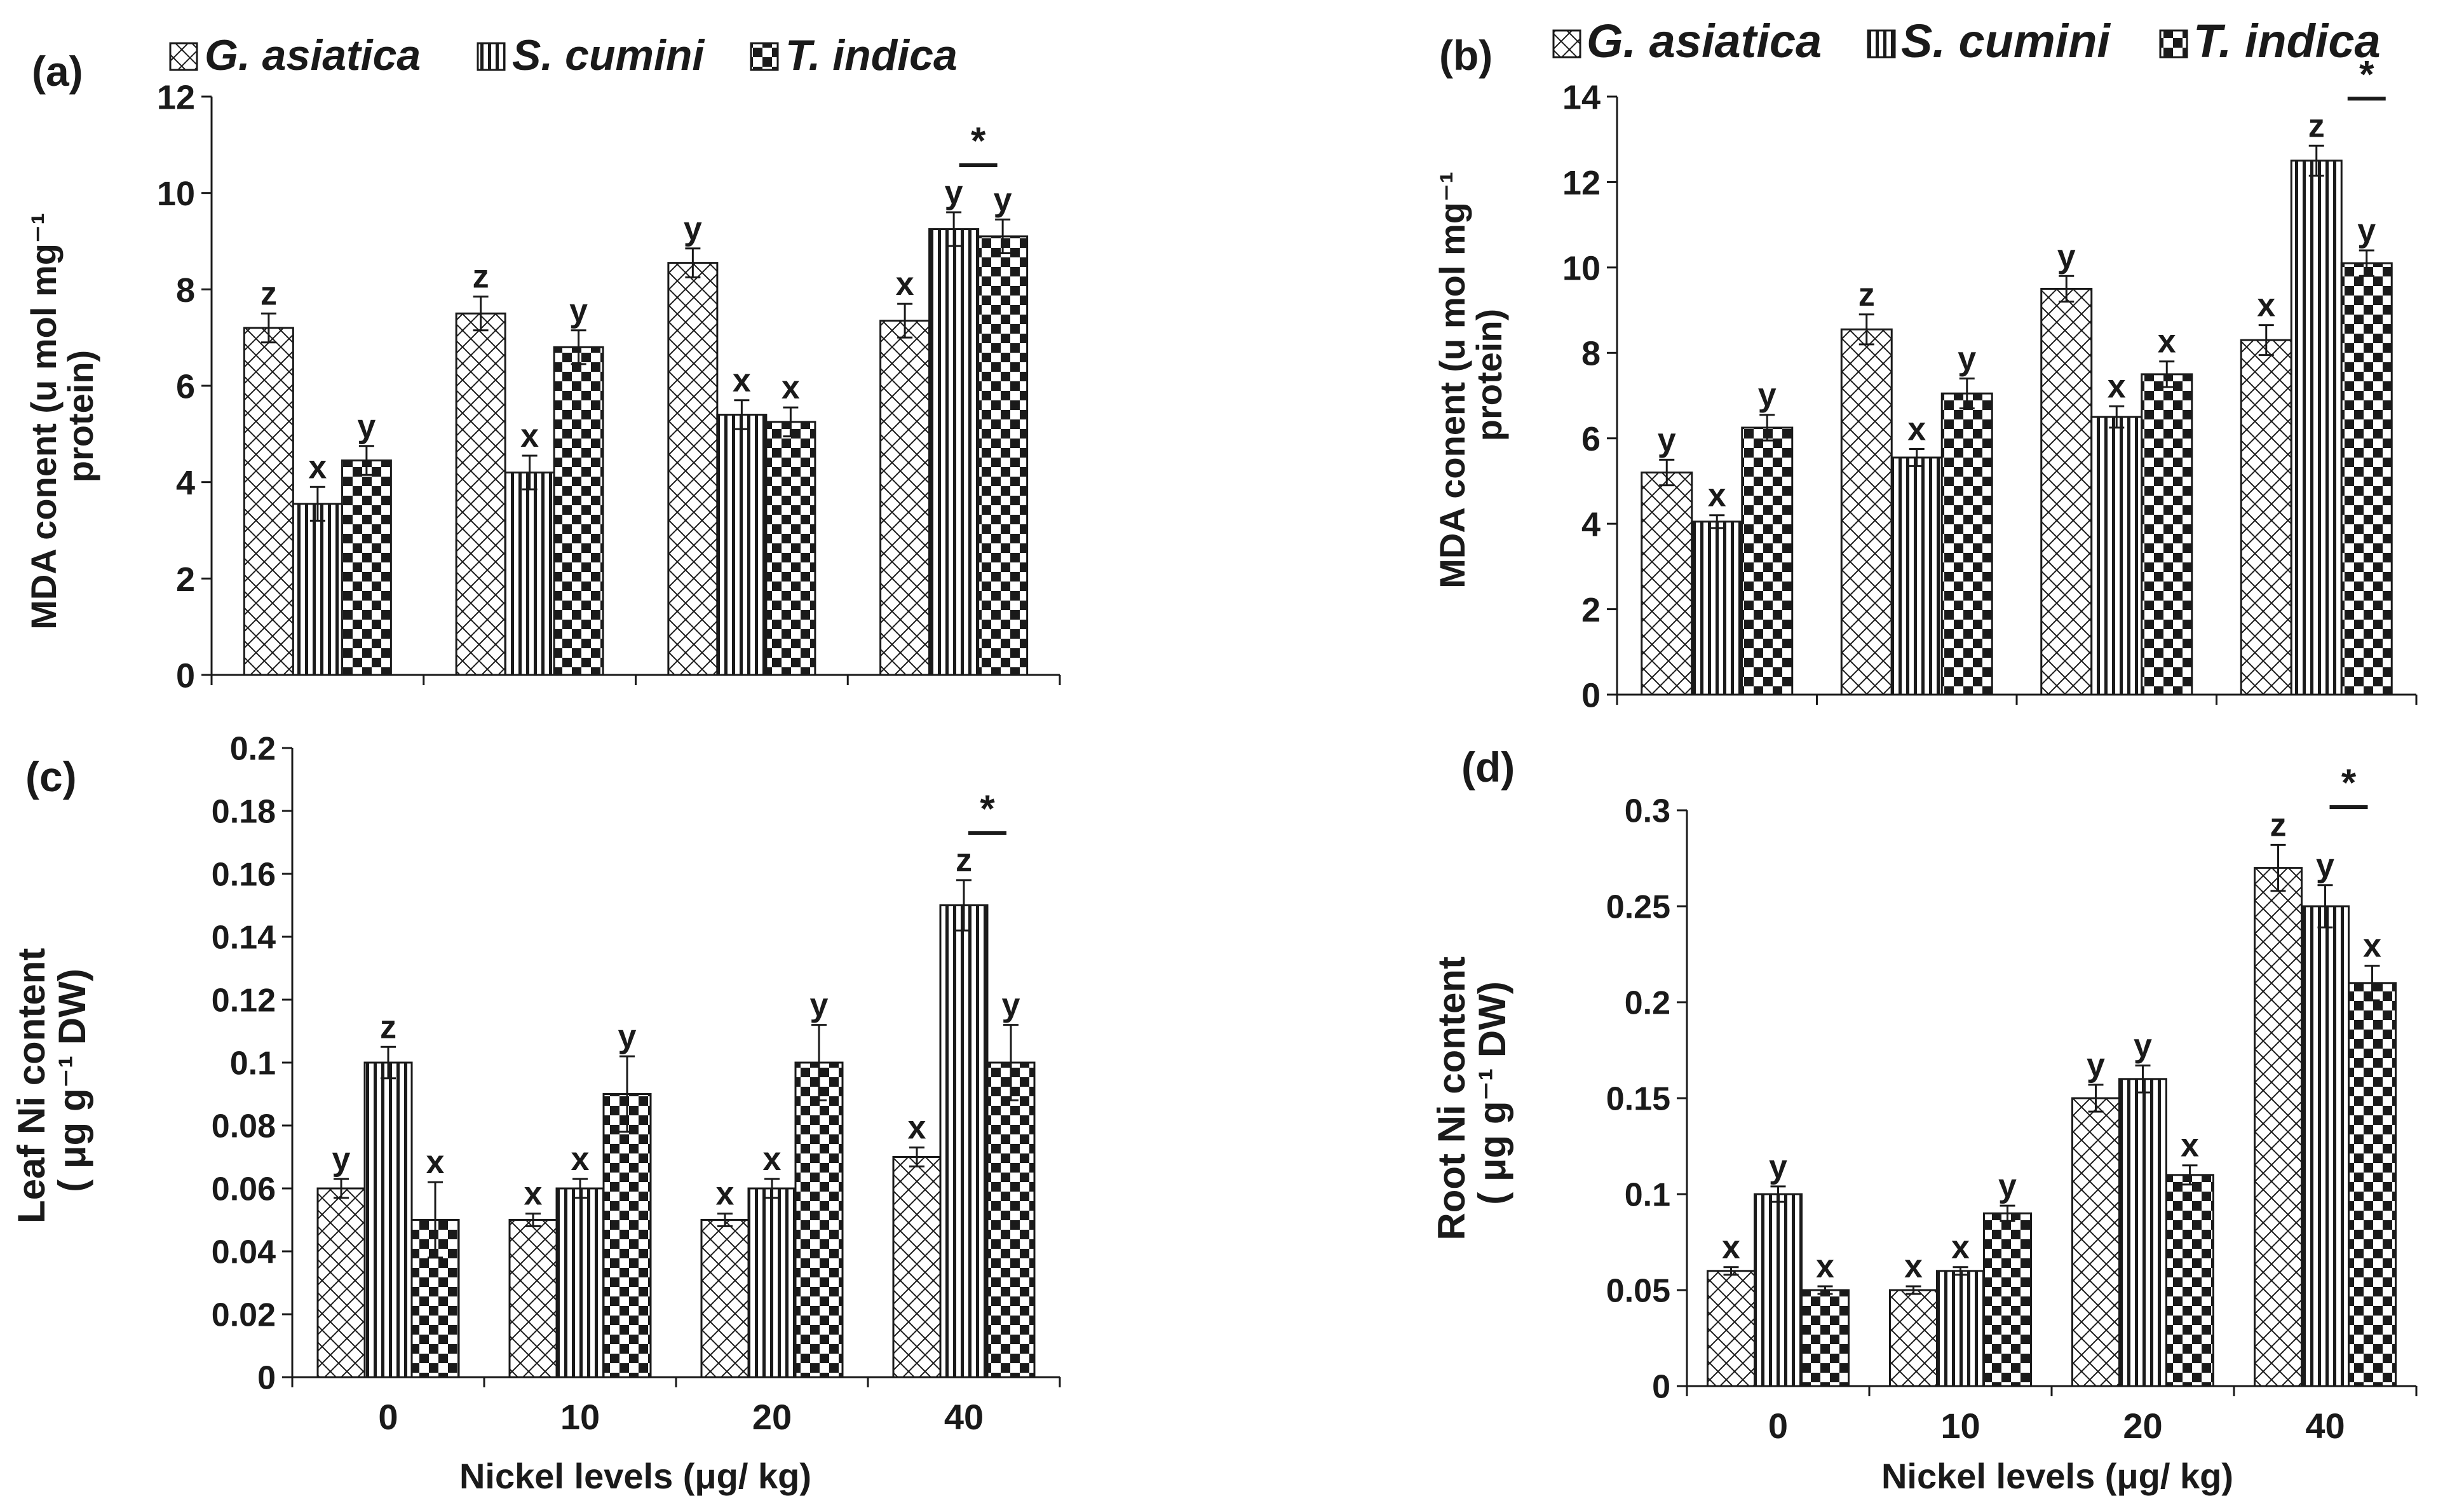  I want to click on legend-label: T. indica, so click(872, 55).